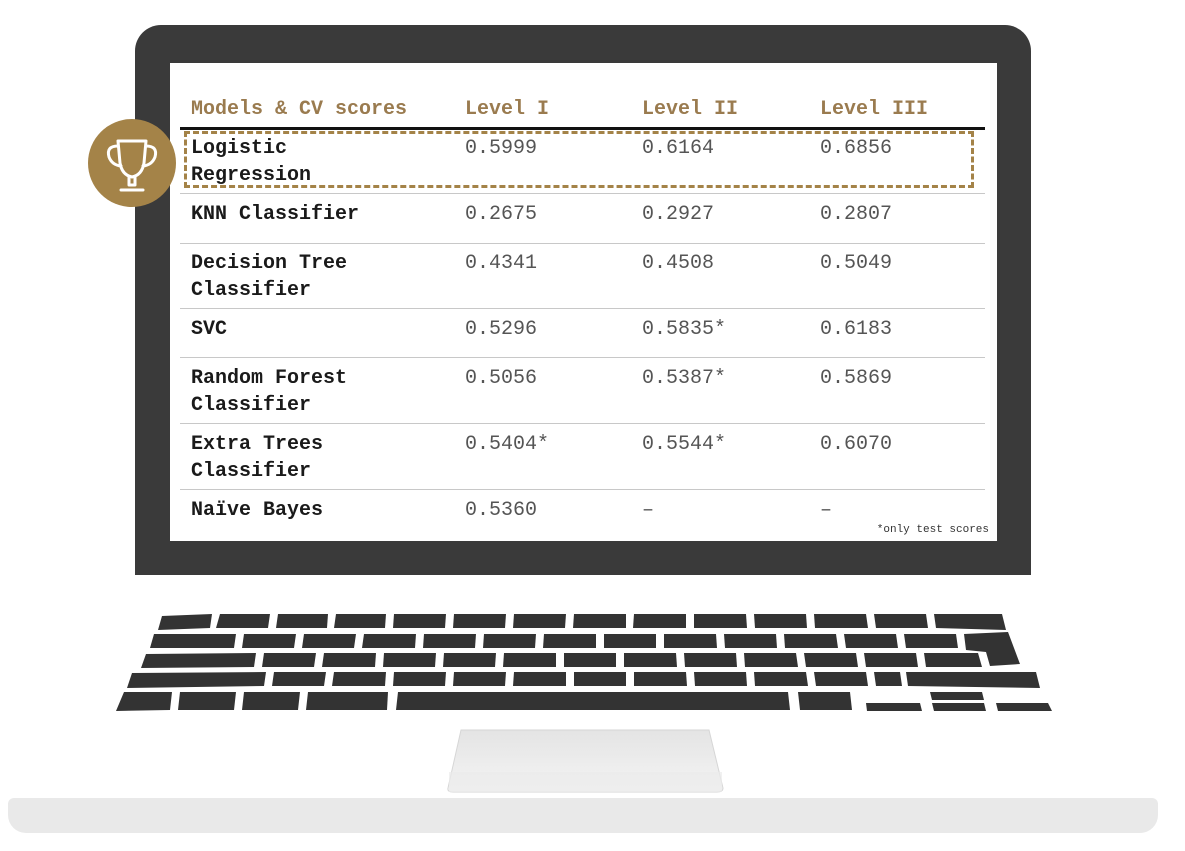  Describe the element at coordinates (690, 109) in the screenshot. I see `header-level-2: Level II` at that location.